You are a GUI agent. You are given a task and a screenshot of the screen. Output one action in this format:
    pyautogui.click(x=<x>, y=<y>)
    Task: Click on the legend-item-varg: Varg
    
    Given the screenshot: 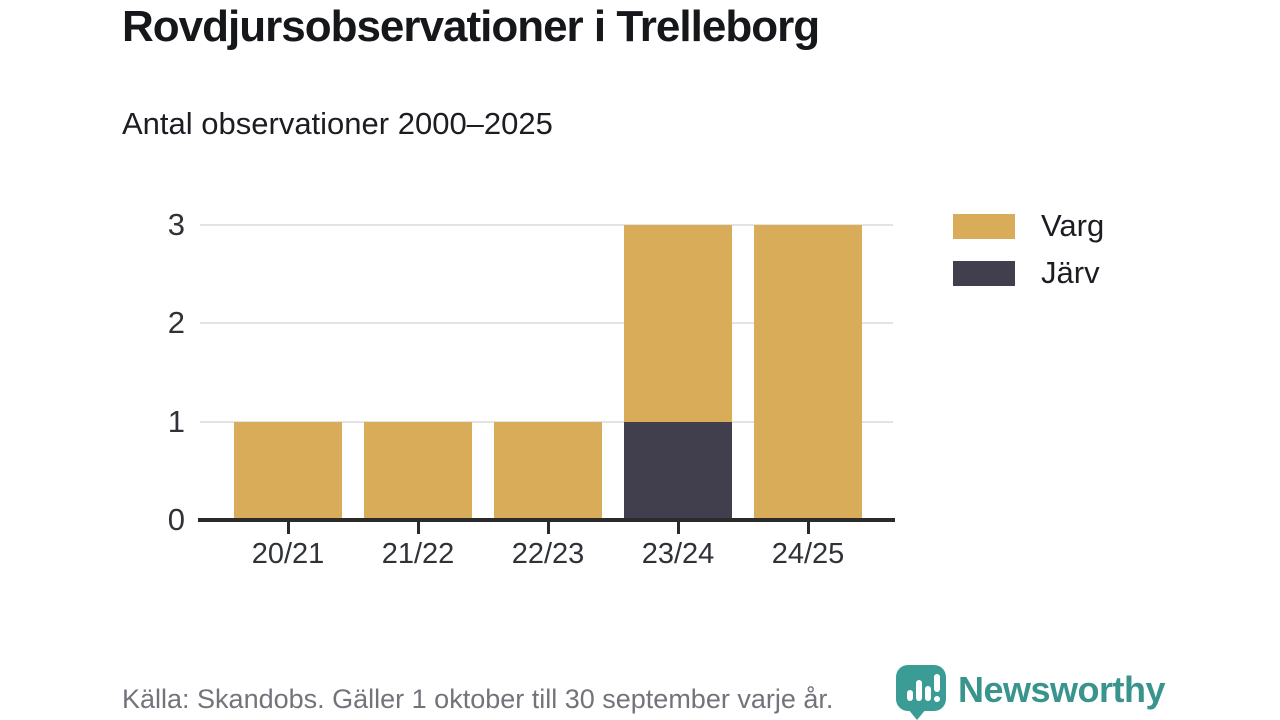 What is the action you would take?
    pyautogui.click(x=1029, y=225)
    